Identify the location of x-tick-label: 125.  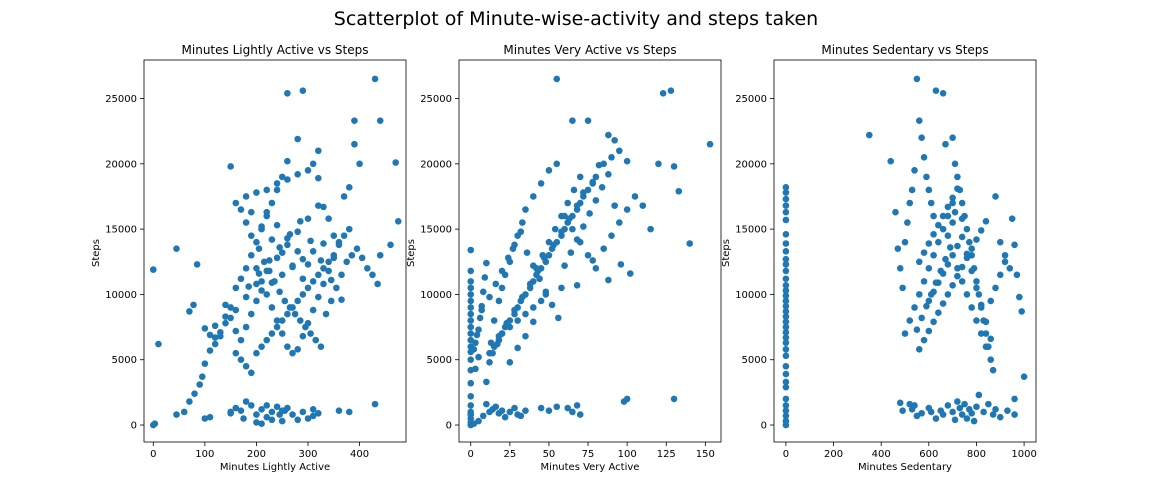
(666, 454).